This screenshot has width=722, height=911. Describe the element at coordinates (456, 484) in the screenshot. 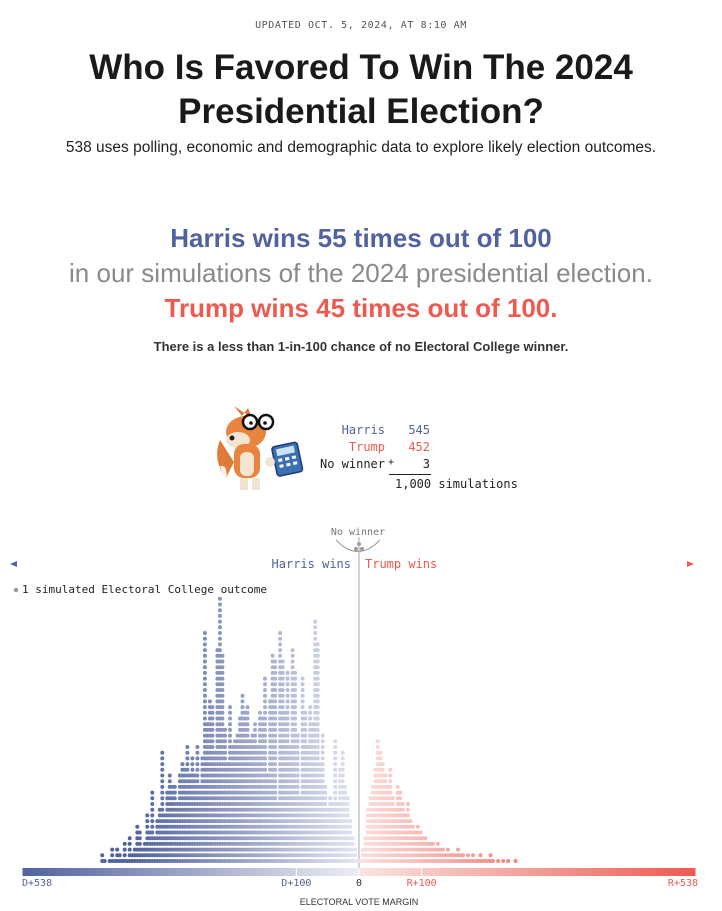

I see `tally-total: 1,000 simulations` at that location.